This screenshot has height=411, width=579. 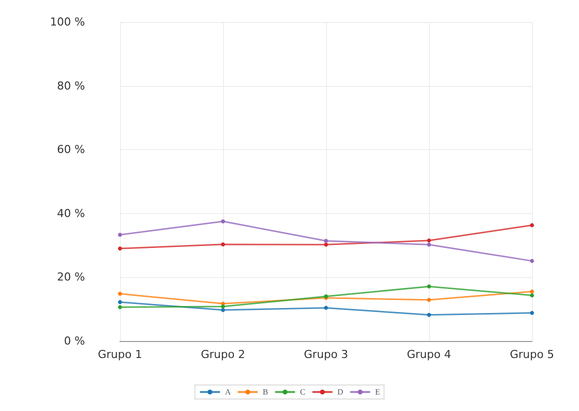 I want to click on y-tick-label: 0 %, so click(x=74, y=341).